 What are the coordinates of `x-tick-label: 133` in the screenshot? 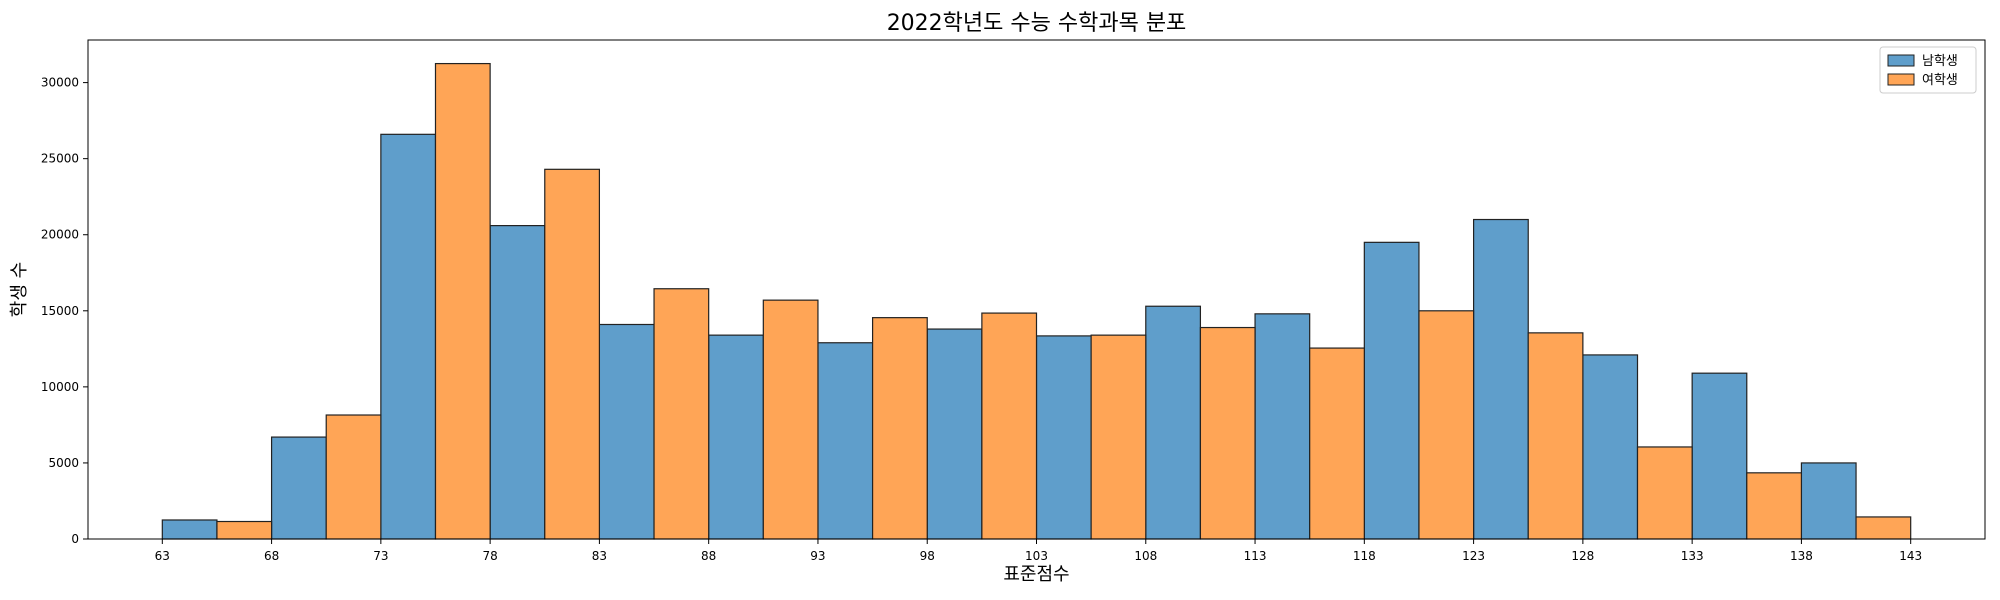 It's located at (1692, 556).